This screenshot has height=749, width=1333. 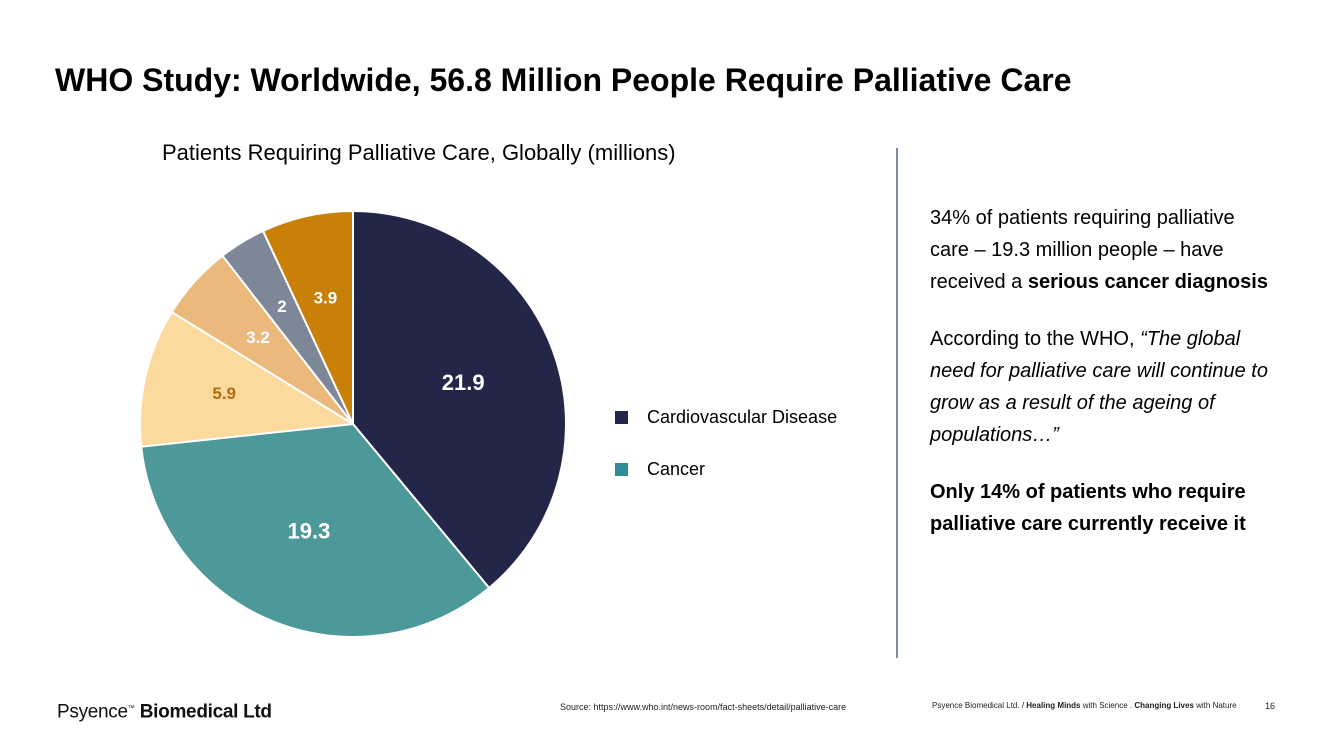 I want to click on legend-swatch-cancer, so click(x=621, y=469).